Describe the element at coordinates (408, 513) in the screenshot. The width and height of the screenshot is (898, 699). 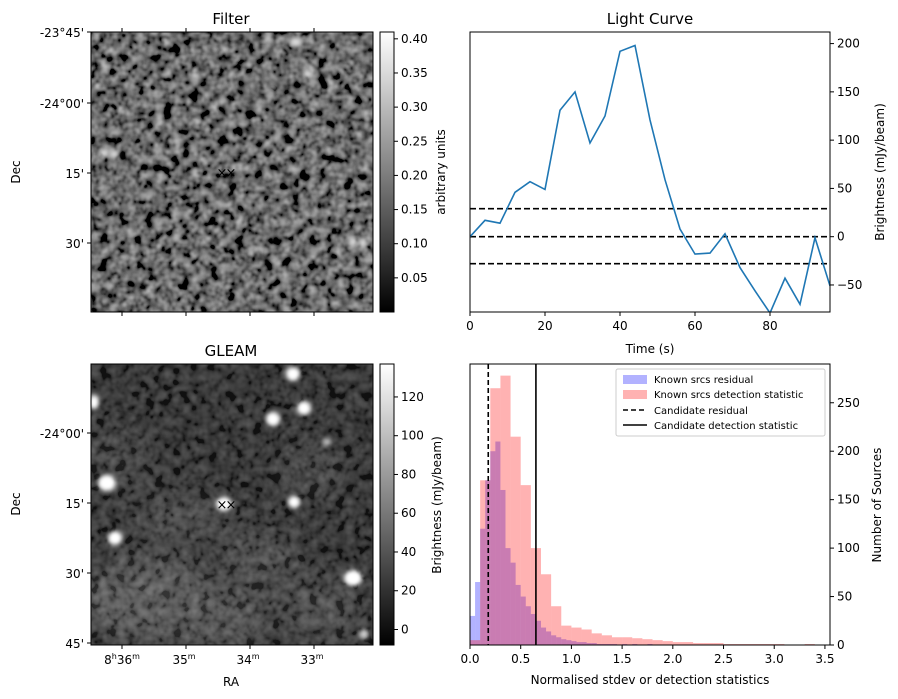
I see `colorbar-tick-label: 60` at that location.